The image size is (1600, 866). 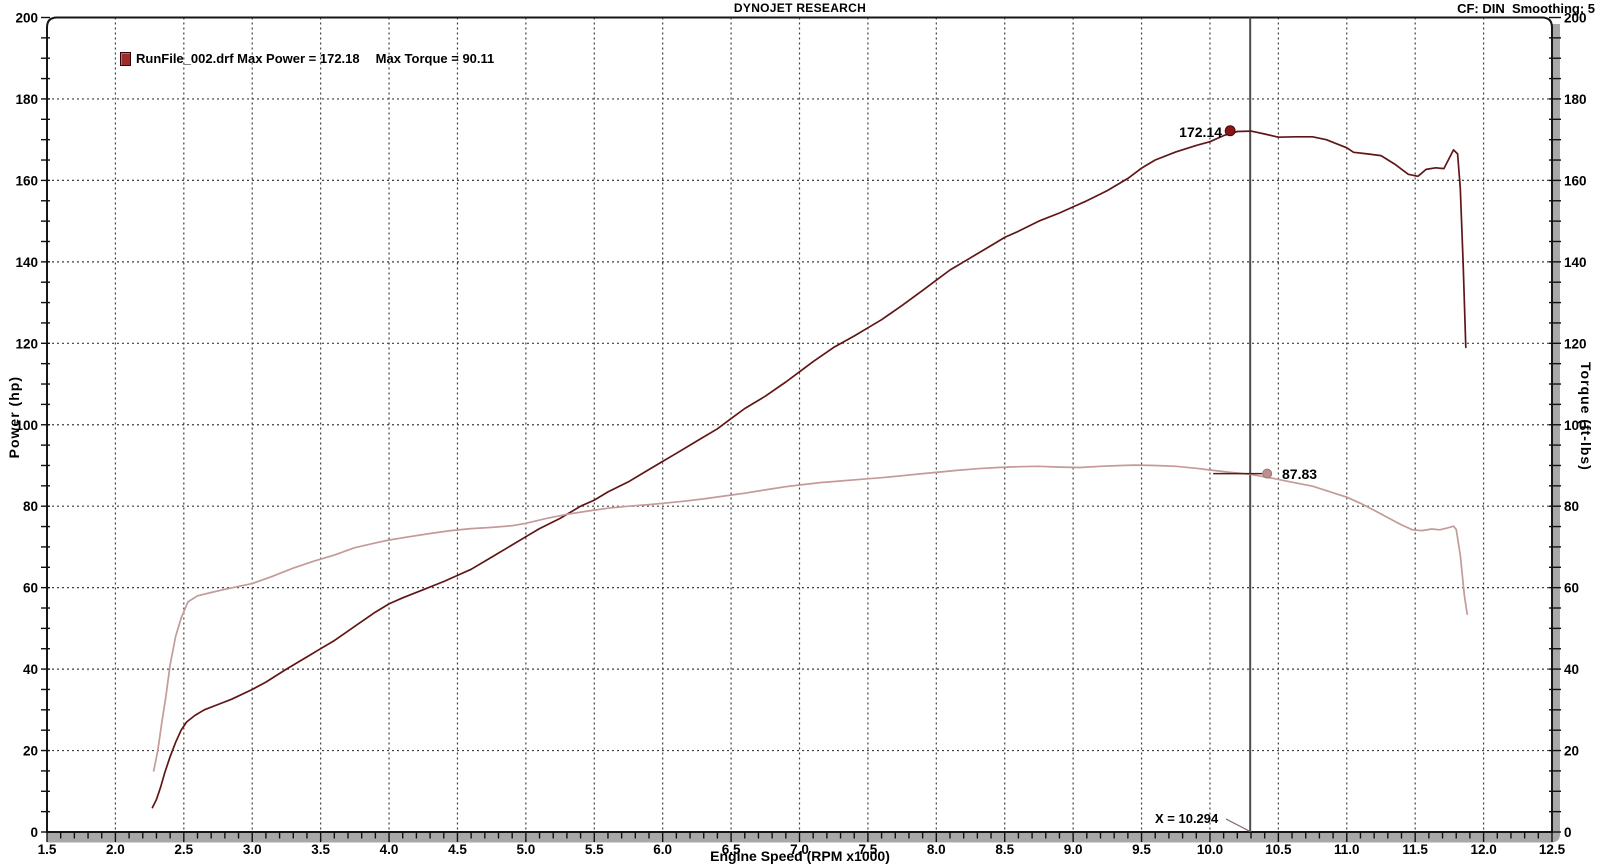 I want to click on x-tick-label: 3.0, so click(x=252, y=849).